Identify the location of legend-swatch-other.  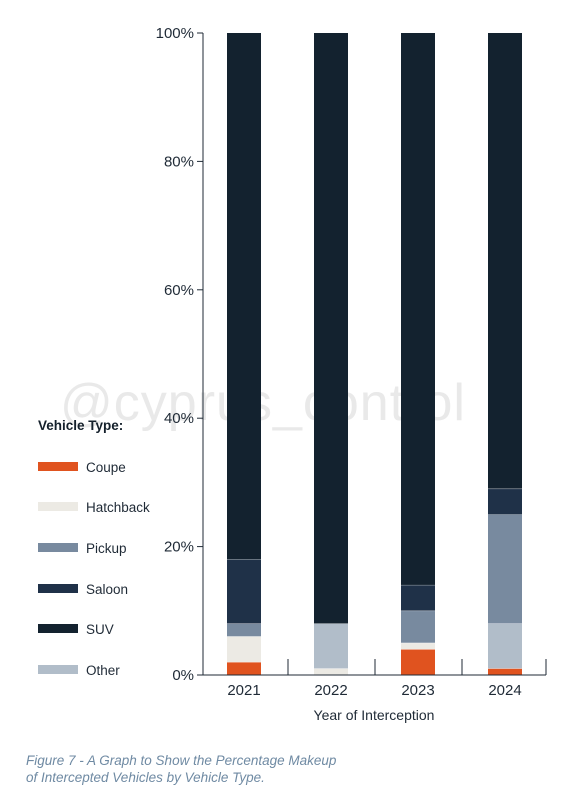
(58, 669).